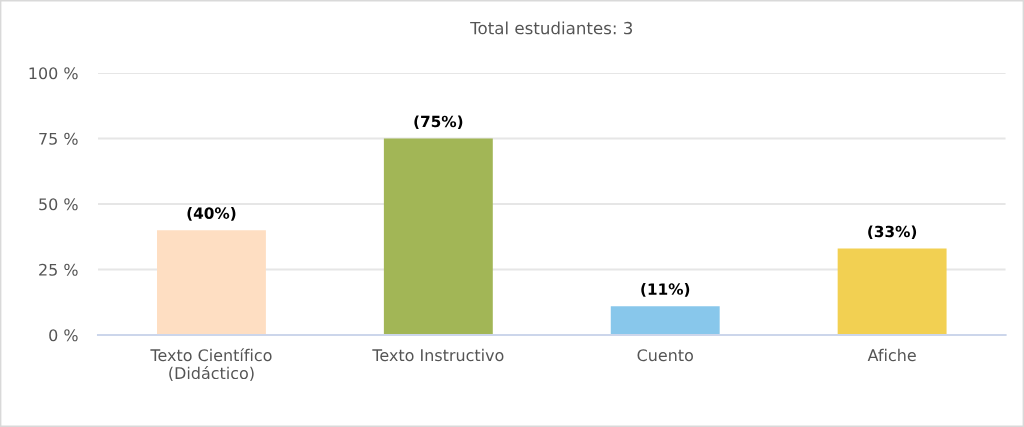 The height and width of the screenshot is (427, 1024). What do you see at coordinates (53, 73) in the screenshot?
I see `y-tick-label: 100 %` at bounding box center [53, 73].